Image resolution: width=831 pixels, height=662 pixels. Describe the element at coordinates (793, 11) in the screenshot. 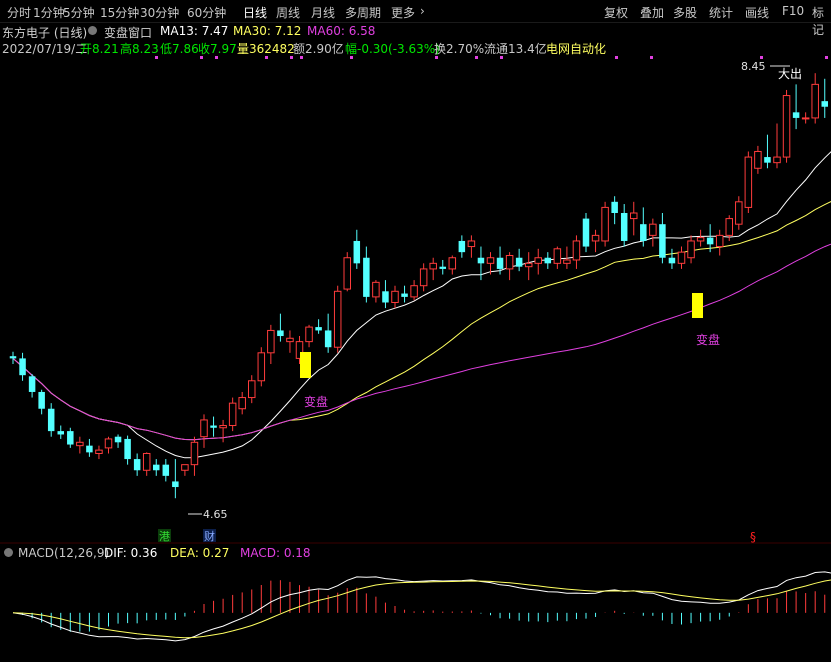

I see `tool-5: F10` at that location.